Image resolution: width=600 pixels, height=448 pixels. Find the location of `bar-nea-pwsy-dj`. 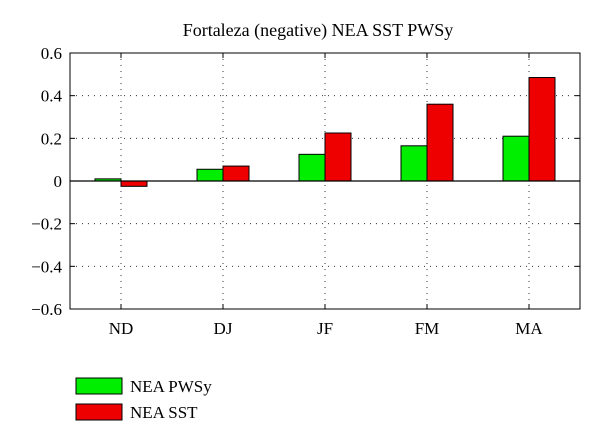

bar-nea-pwsy-dj is located at coordinates (210, 175).